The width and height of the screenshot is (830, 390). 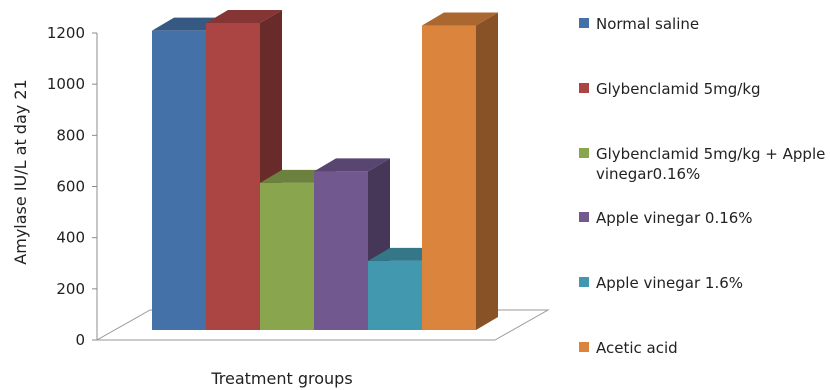 What do you see at coordinates (20, 171) in the screenshot?
I see `y-axis-title: Amylase IU/L at day 21` at bounding box center [20, 171].